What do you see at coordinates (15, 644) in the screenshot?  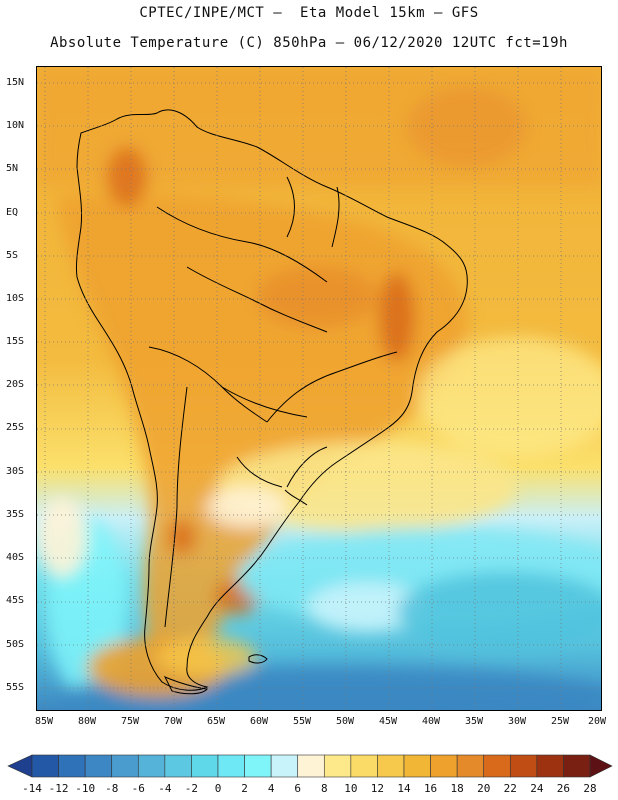 I see `lat-label: 50S` at bounding box center [15, 644].